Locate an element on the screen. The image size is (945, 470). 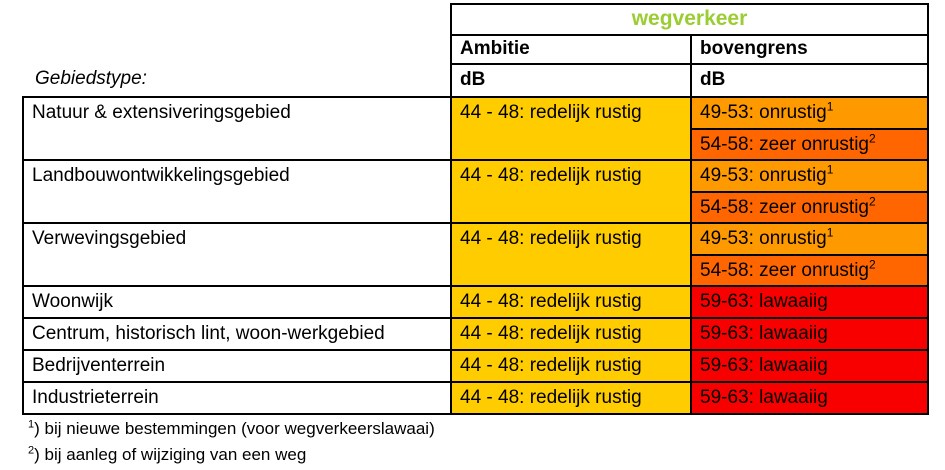
footnote-2-marker: 2 is located at coordinates (31, 450).